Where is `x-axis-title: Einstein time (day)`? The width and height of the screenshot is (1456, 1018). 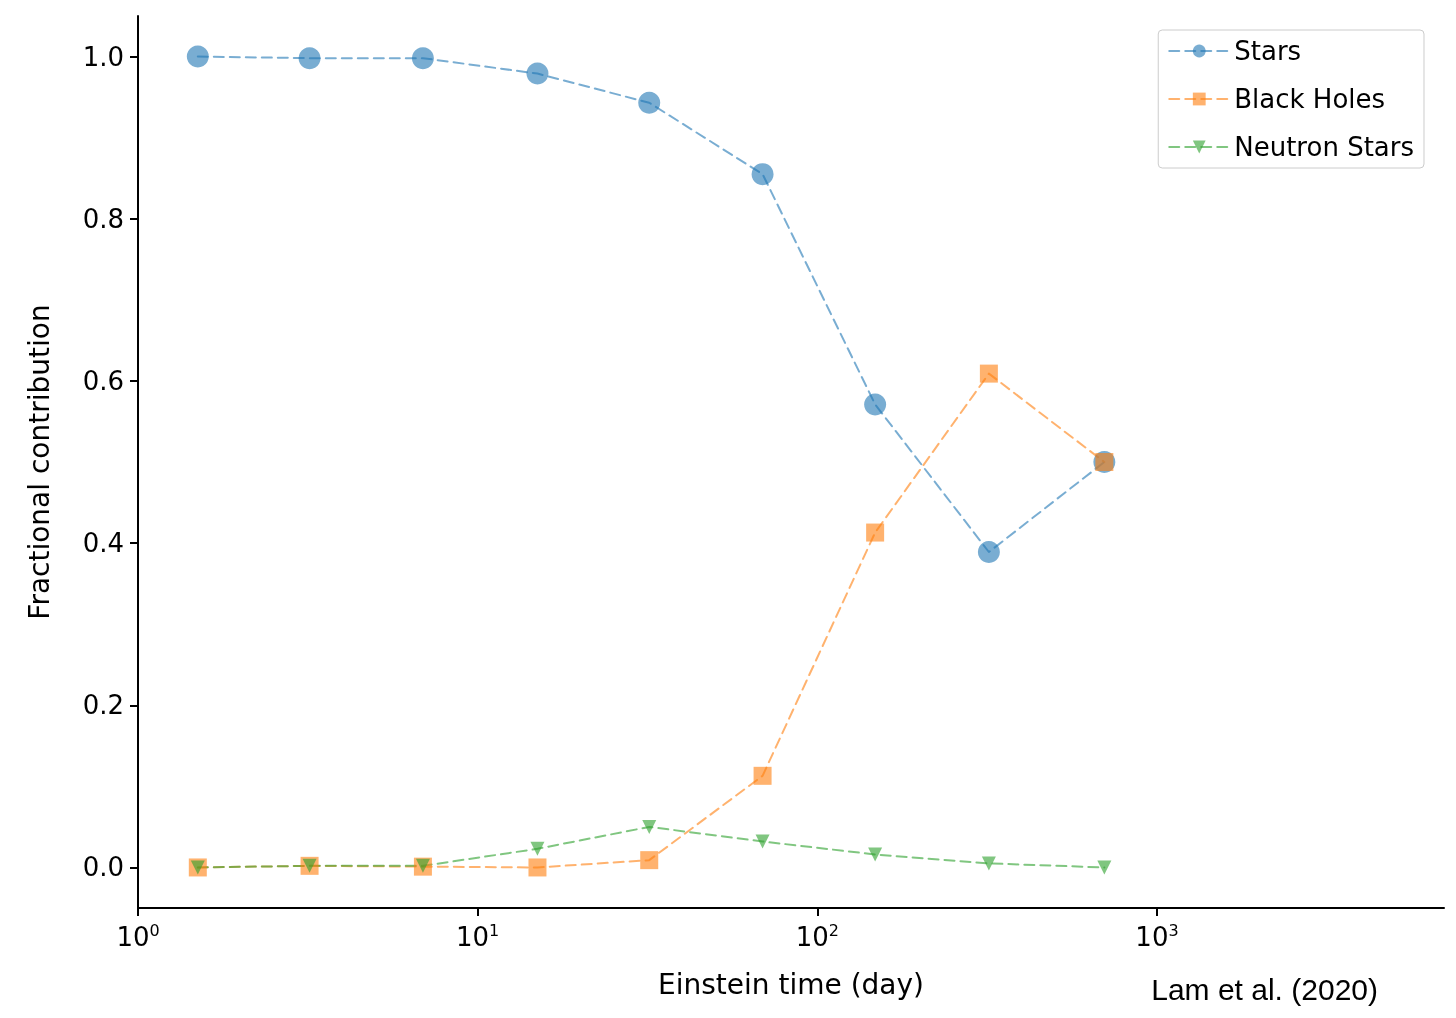 x-axis-title: Einstein time (day) is located at coordinates (791, 984).